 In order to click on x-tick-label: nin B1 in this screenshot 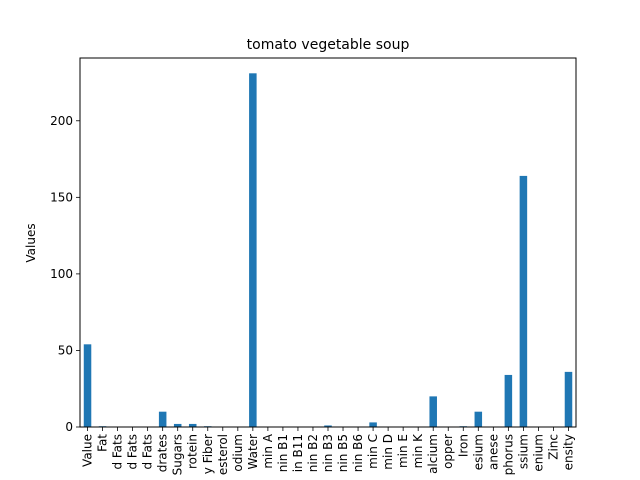, I will do `click(283, 453)`.